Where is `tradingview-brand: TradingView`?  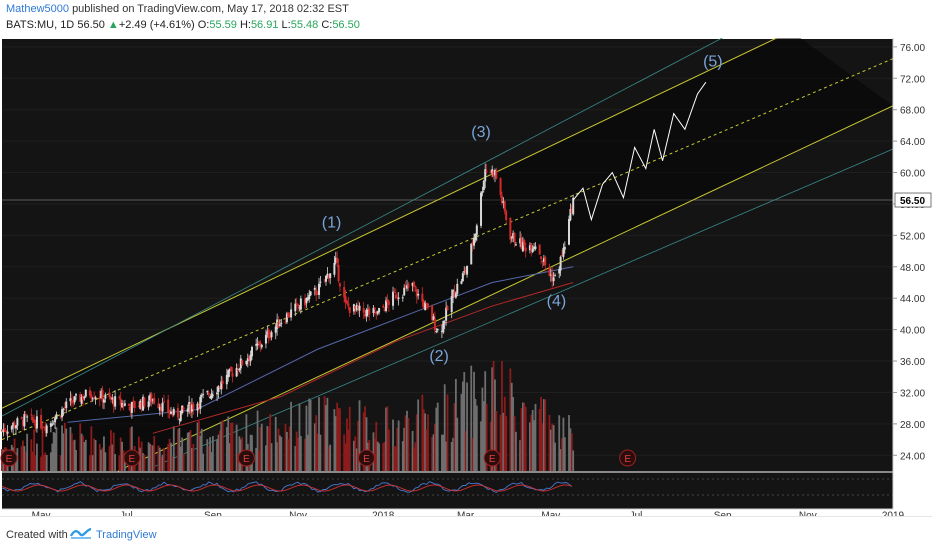 tradingview-brand: TradingView is located at coordinates (126, 535).